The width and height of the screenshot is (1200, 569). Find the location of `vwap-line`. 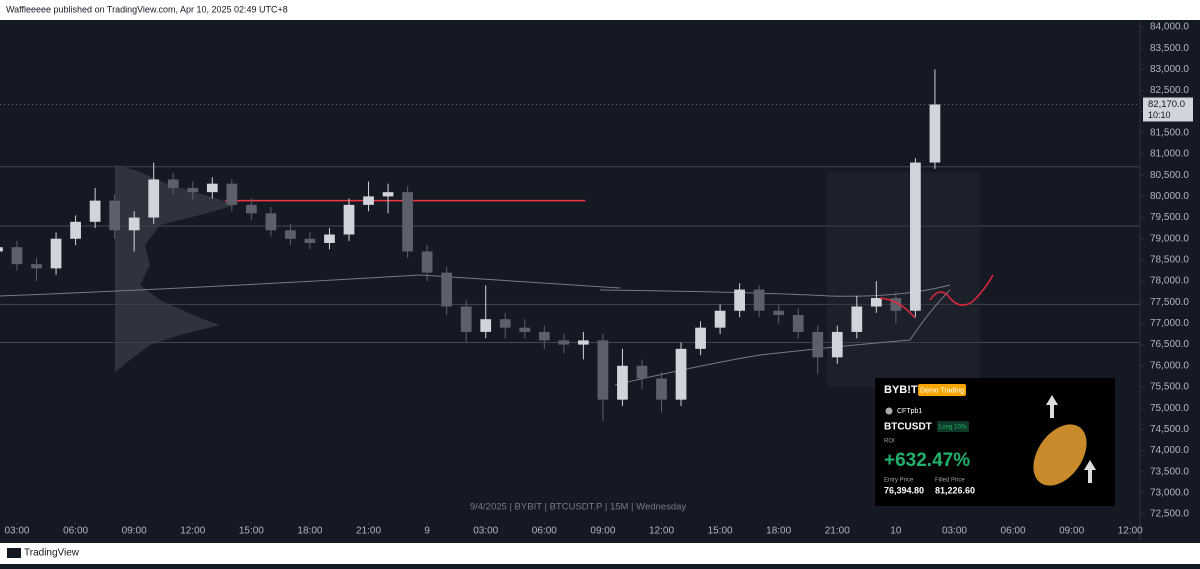

vwap-line is located at coordinates (310, 285).